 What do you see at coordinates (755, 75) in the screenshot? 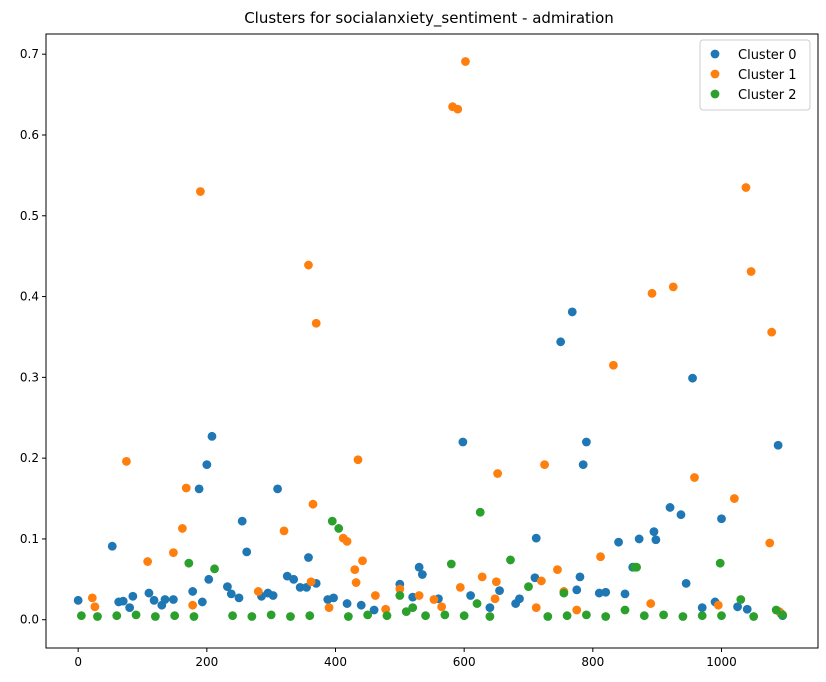
I see `legend: Cluster 0 Cluster 1 Cluster 2` at bounding box center [755, 75].